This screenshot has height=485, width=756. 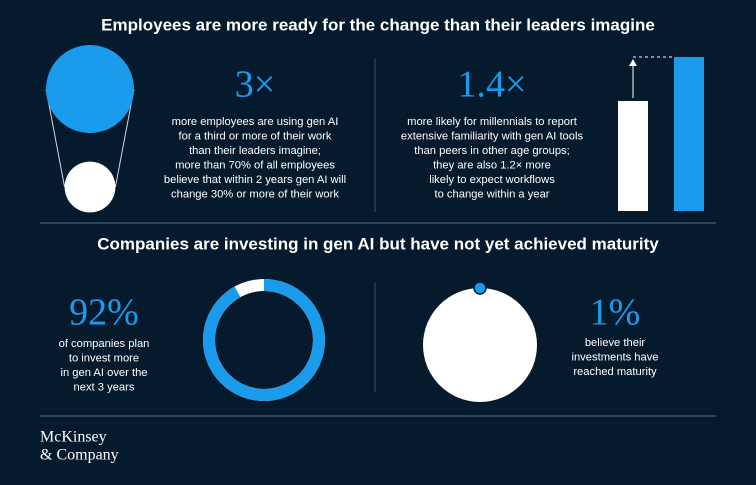 What do you see at coordinates (104, 313) in the screenshot?
I see `stat-number: 92%` at bounding box center [104, 313].